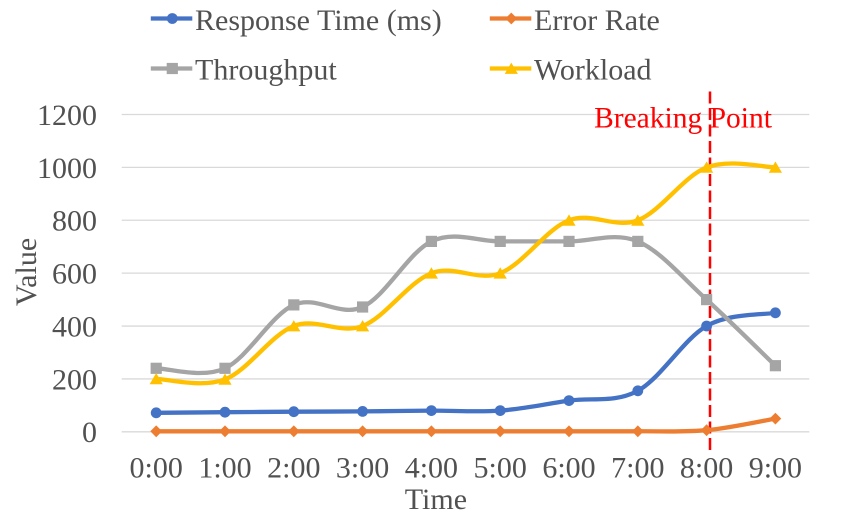 This screenshot has width=844, height=515. I want to click on svg-text: 400, so click(74, 326).